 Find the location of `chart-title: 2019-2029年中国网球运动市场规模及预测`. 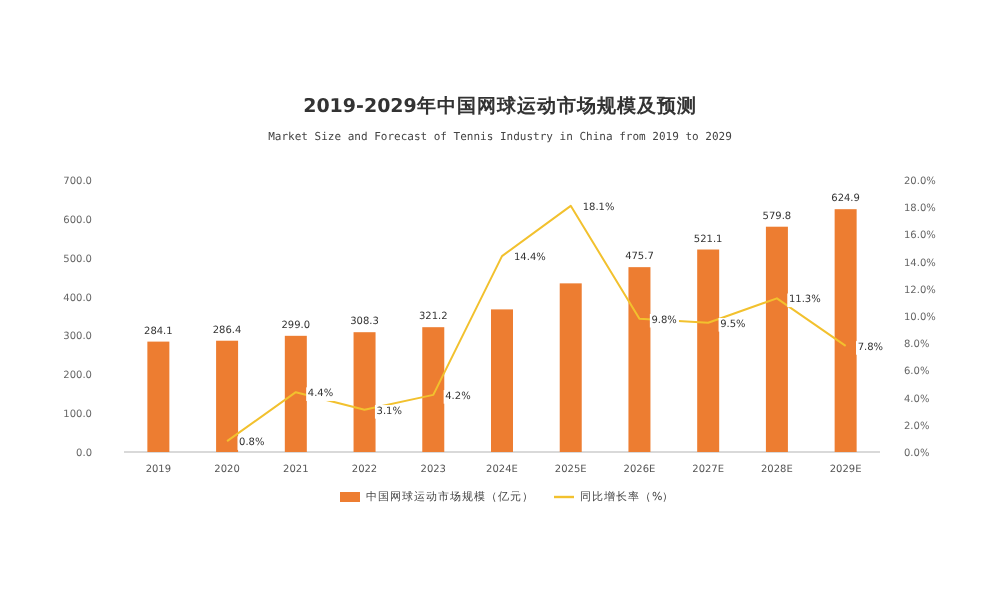

chart-title: 2019-2029年中国网球运动市场规模及预测 is located at coordinates (500, 106).